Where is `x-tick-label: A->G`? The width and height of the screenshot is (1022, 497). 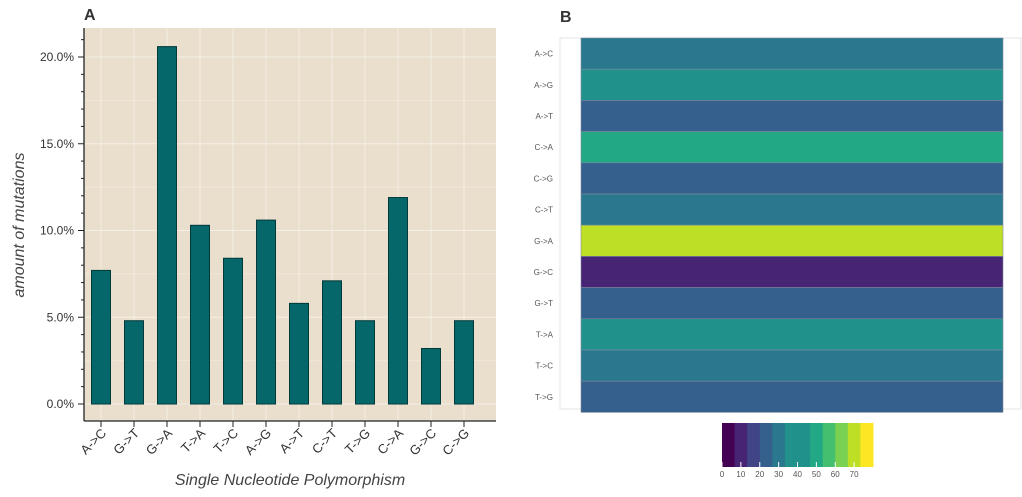
x-tick-label: A->G is located at coordinates (258, 442).